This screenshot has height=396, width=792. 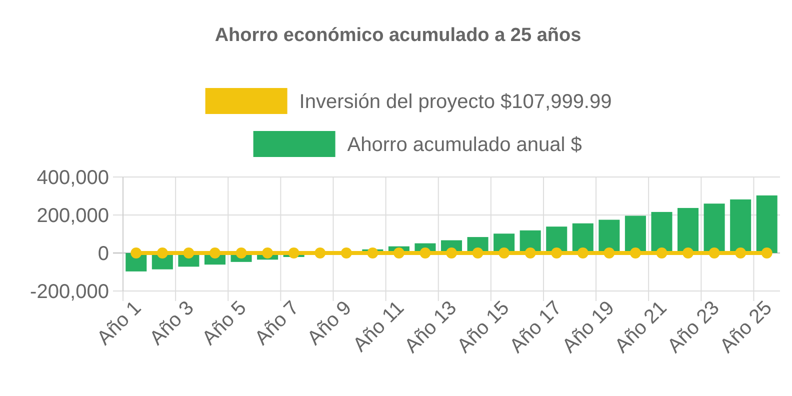 What do you see at coordinates (72, 216) in the screenshot?
I see `y-tick-label: 200,000` at bounding box center [72, 216].